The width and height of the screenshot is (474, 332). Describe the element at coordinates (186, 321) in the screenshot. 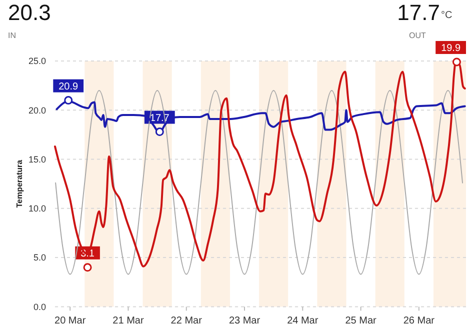

I see `x-tick-label: 22 Mar` at that location.